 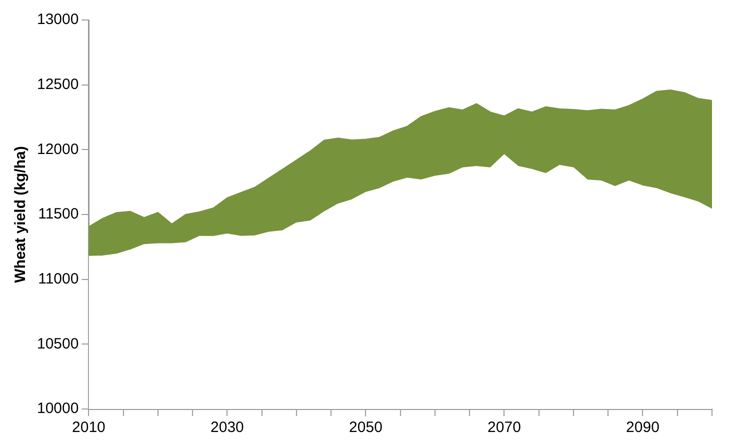 I want to click on x-tick-label: 2070, so click(x=504, y=427).